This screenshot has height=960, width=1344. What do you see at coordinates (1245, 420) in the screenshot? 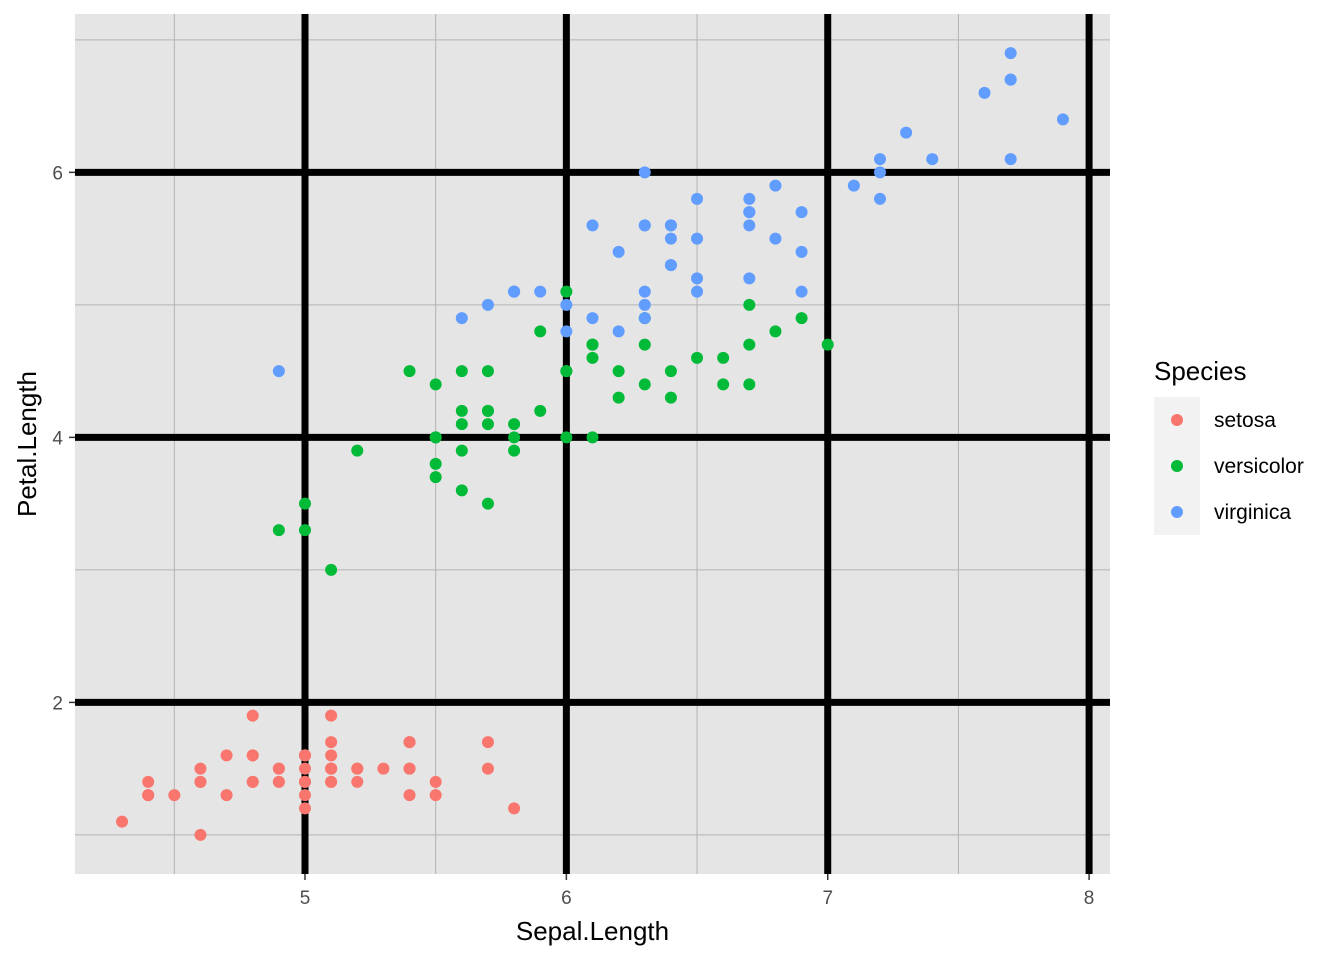
I see `legend-label-setosa: setosa` at bounding box center [1245, 420].